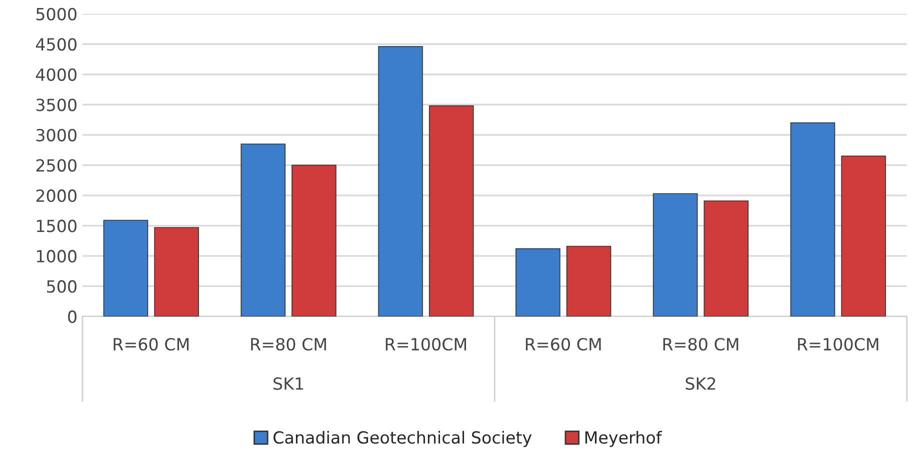 The image size is (916, 462). Describe the element at coordinates (56, 14) in the screenshot. I see `y-tick-label: 5000` at that location.